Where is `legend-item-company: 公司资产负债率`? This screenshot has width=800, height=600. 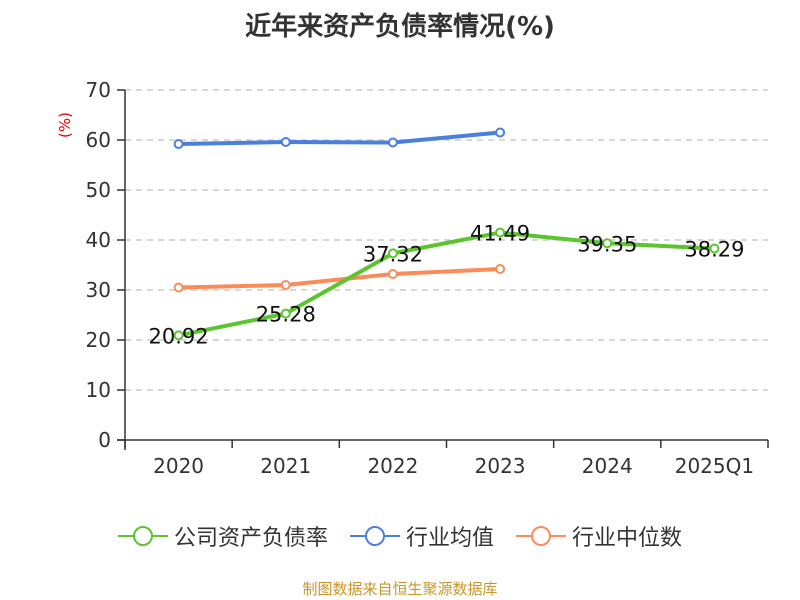
legend-item-company: 公司资产负债率 is located at coordinates (222, 536).